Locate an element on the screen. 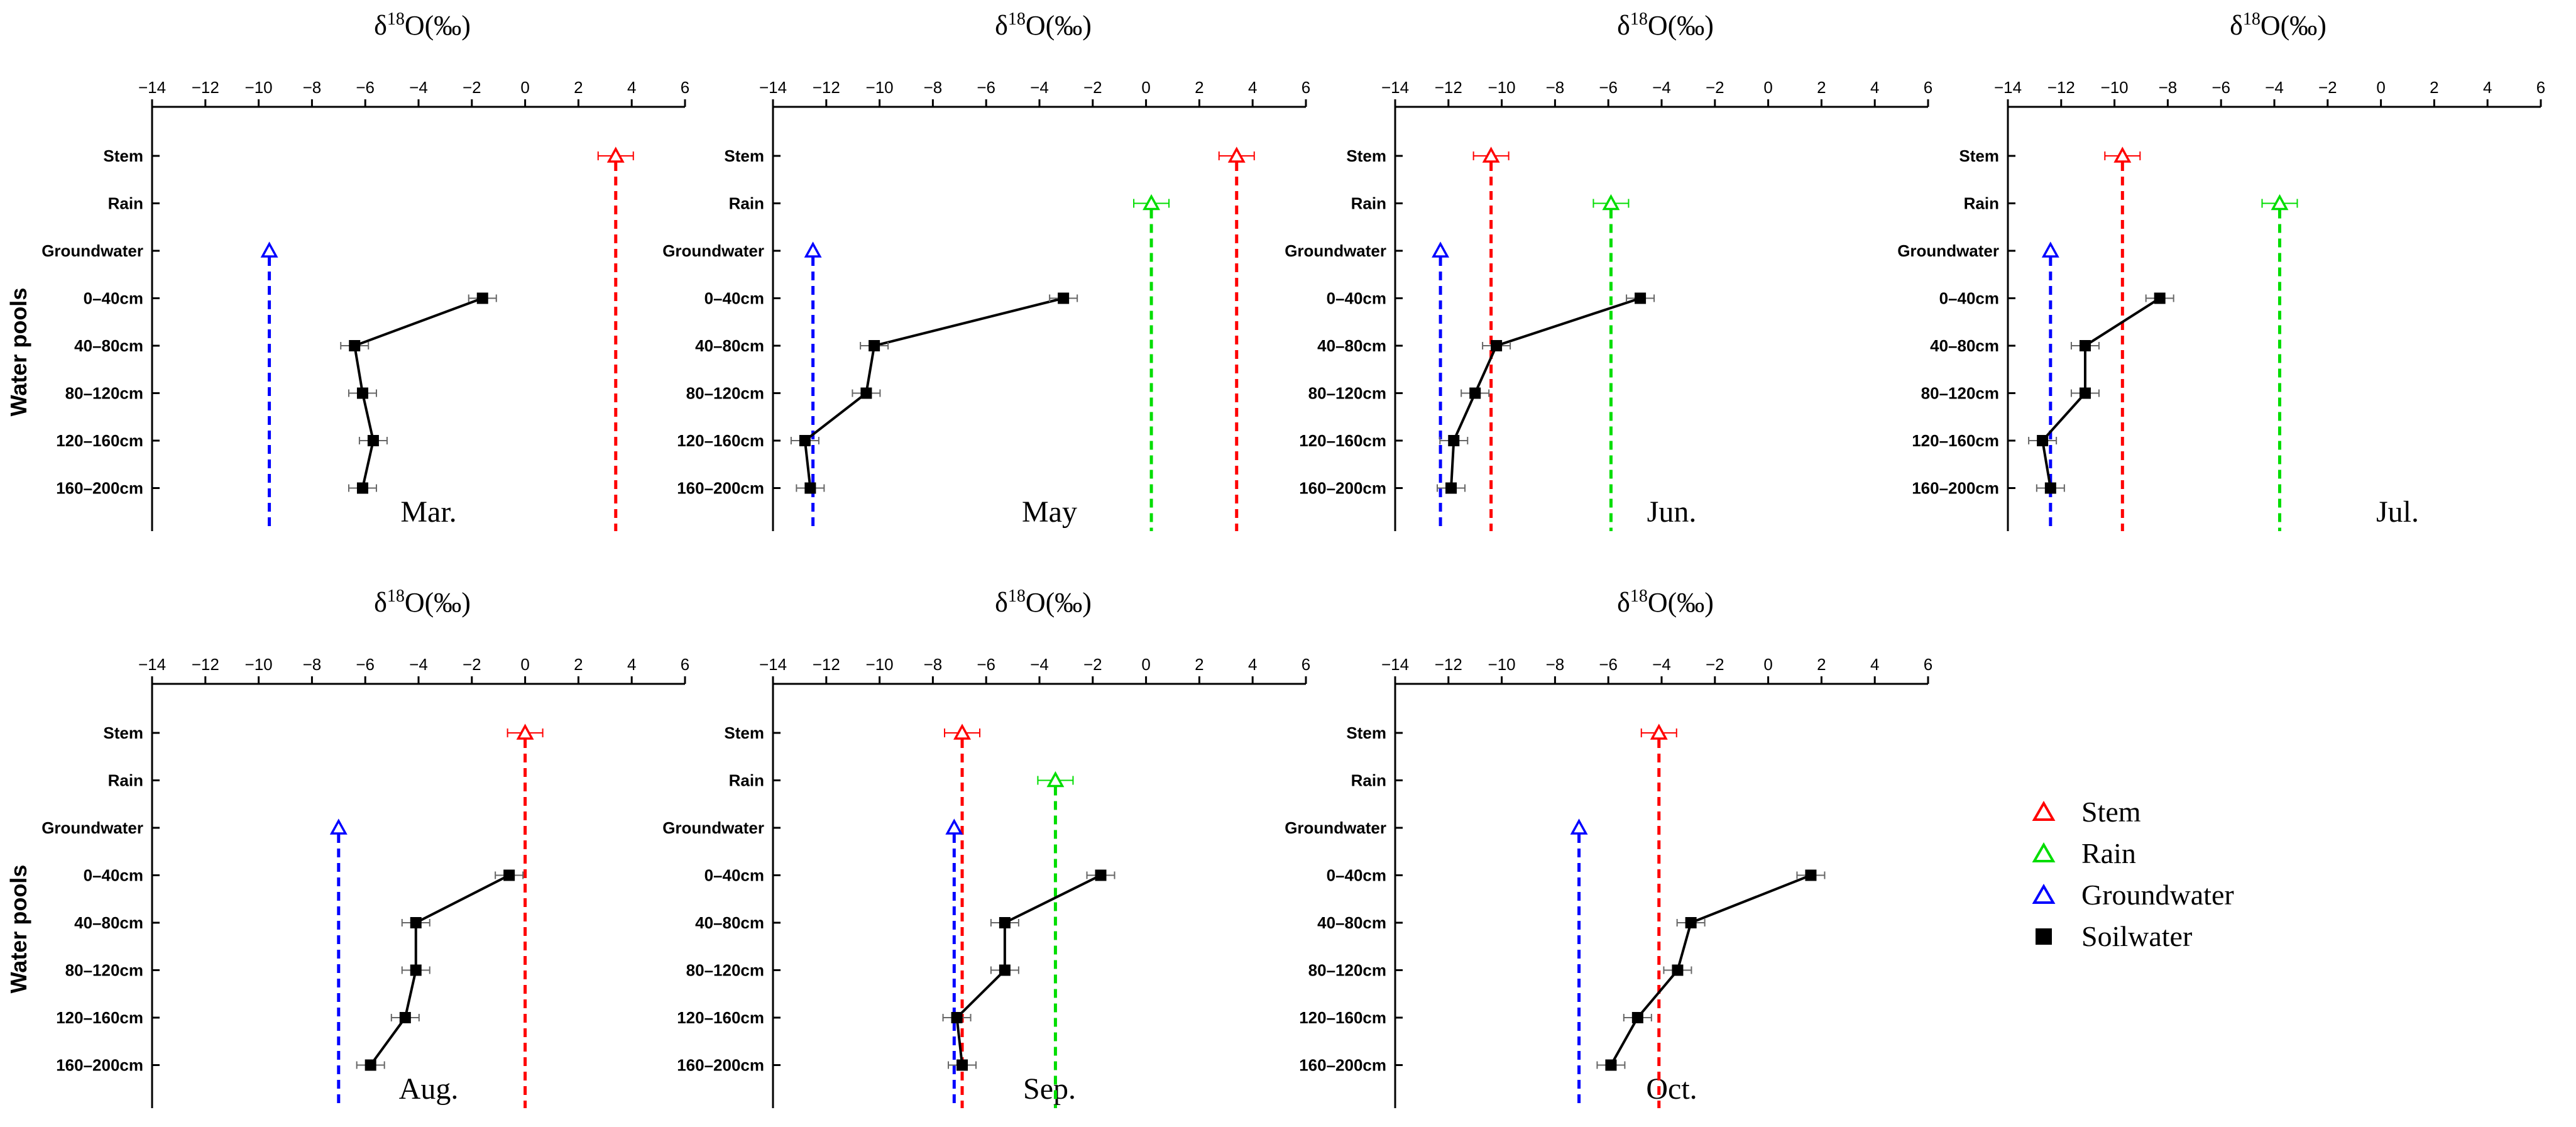  y-tick-label: 160–200cm is located at coordinates (1342, 488).